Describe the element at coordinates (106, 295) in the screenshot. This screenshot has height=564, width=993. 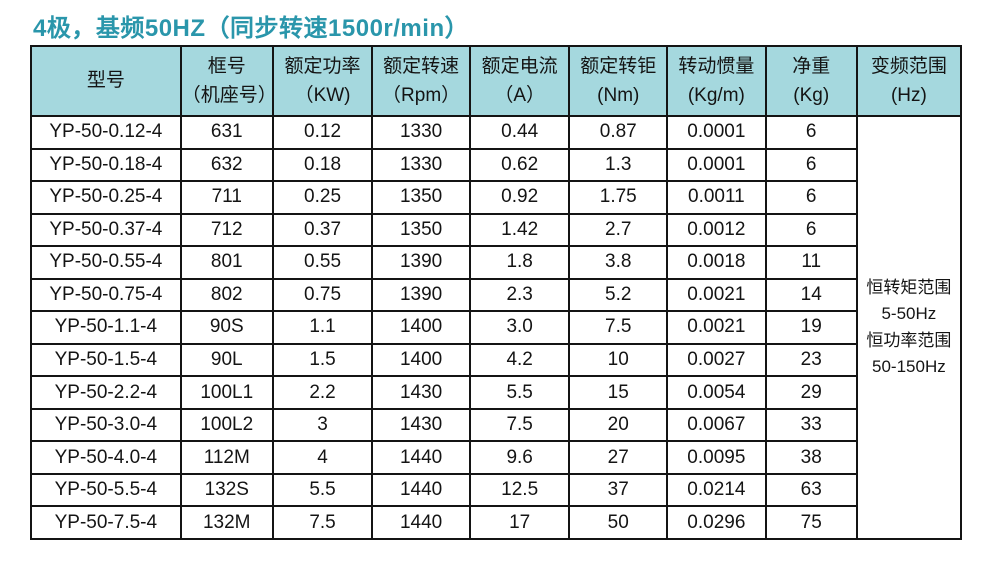
I see `cell-model: YP-50-0.75-4` at that location.